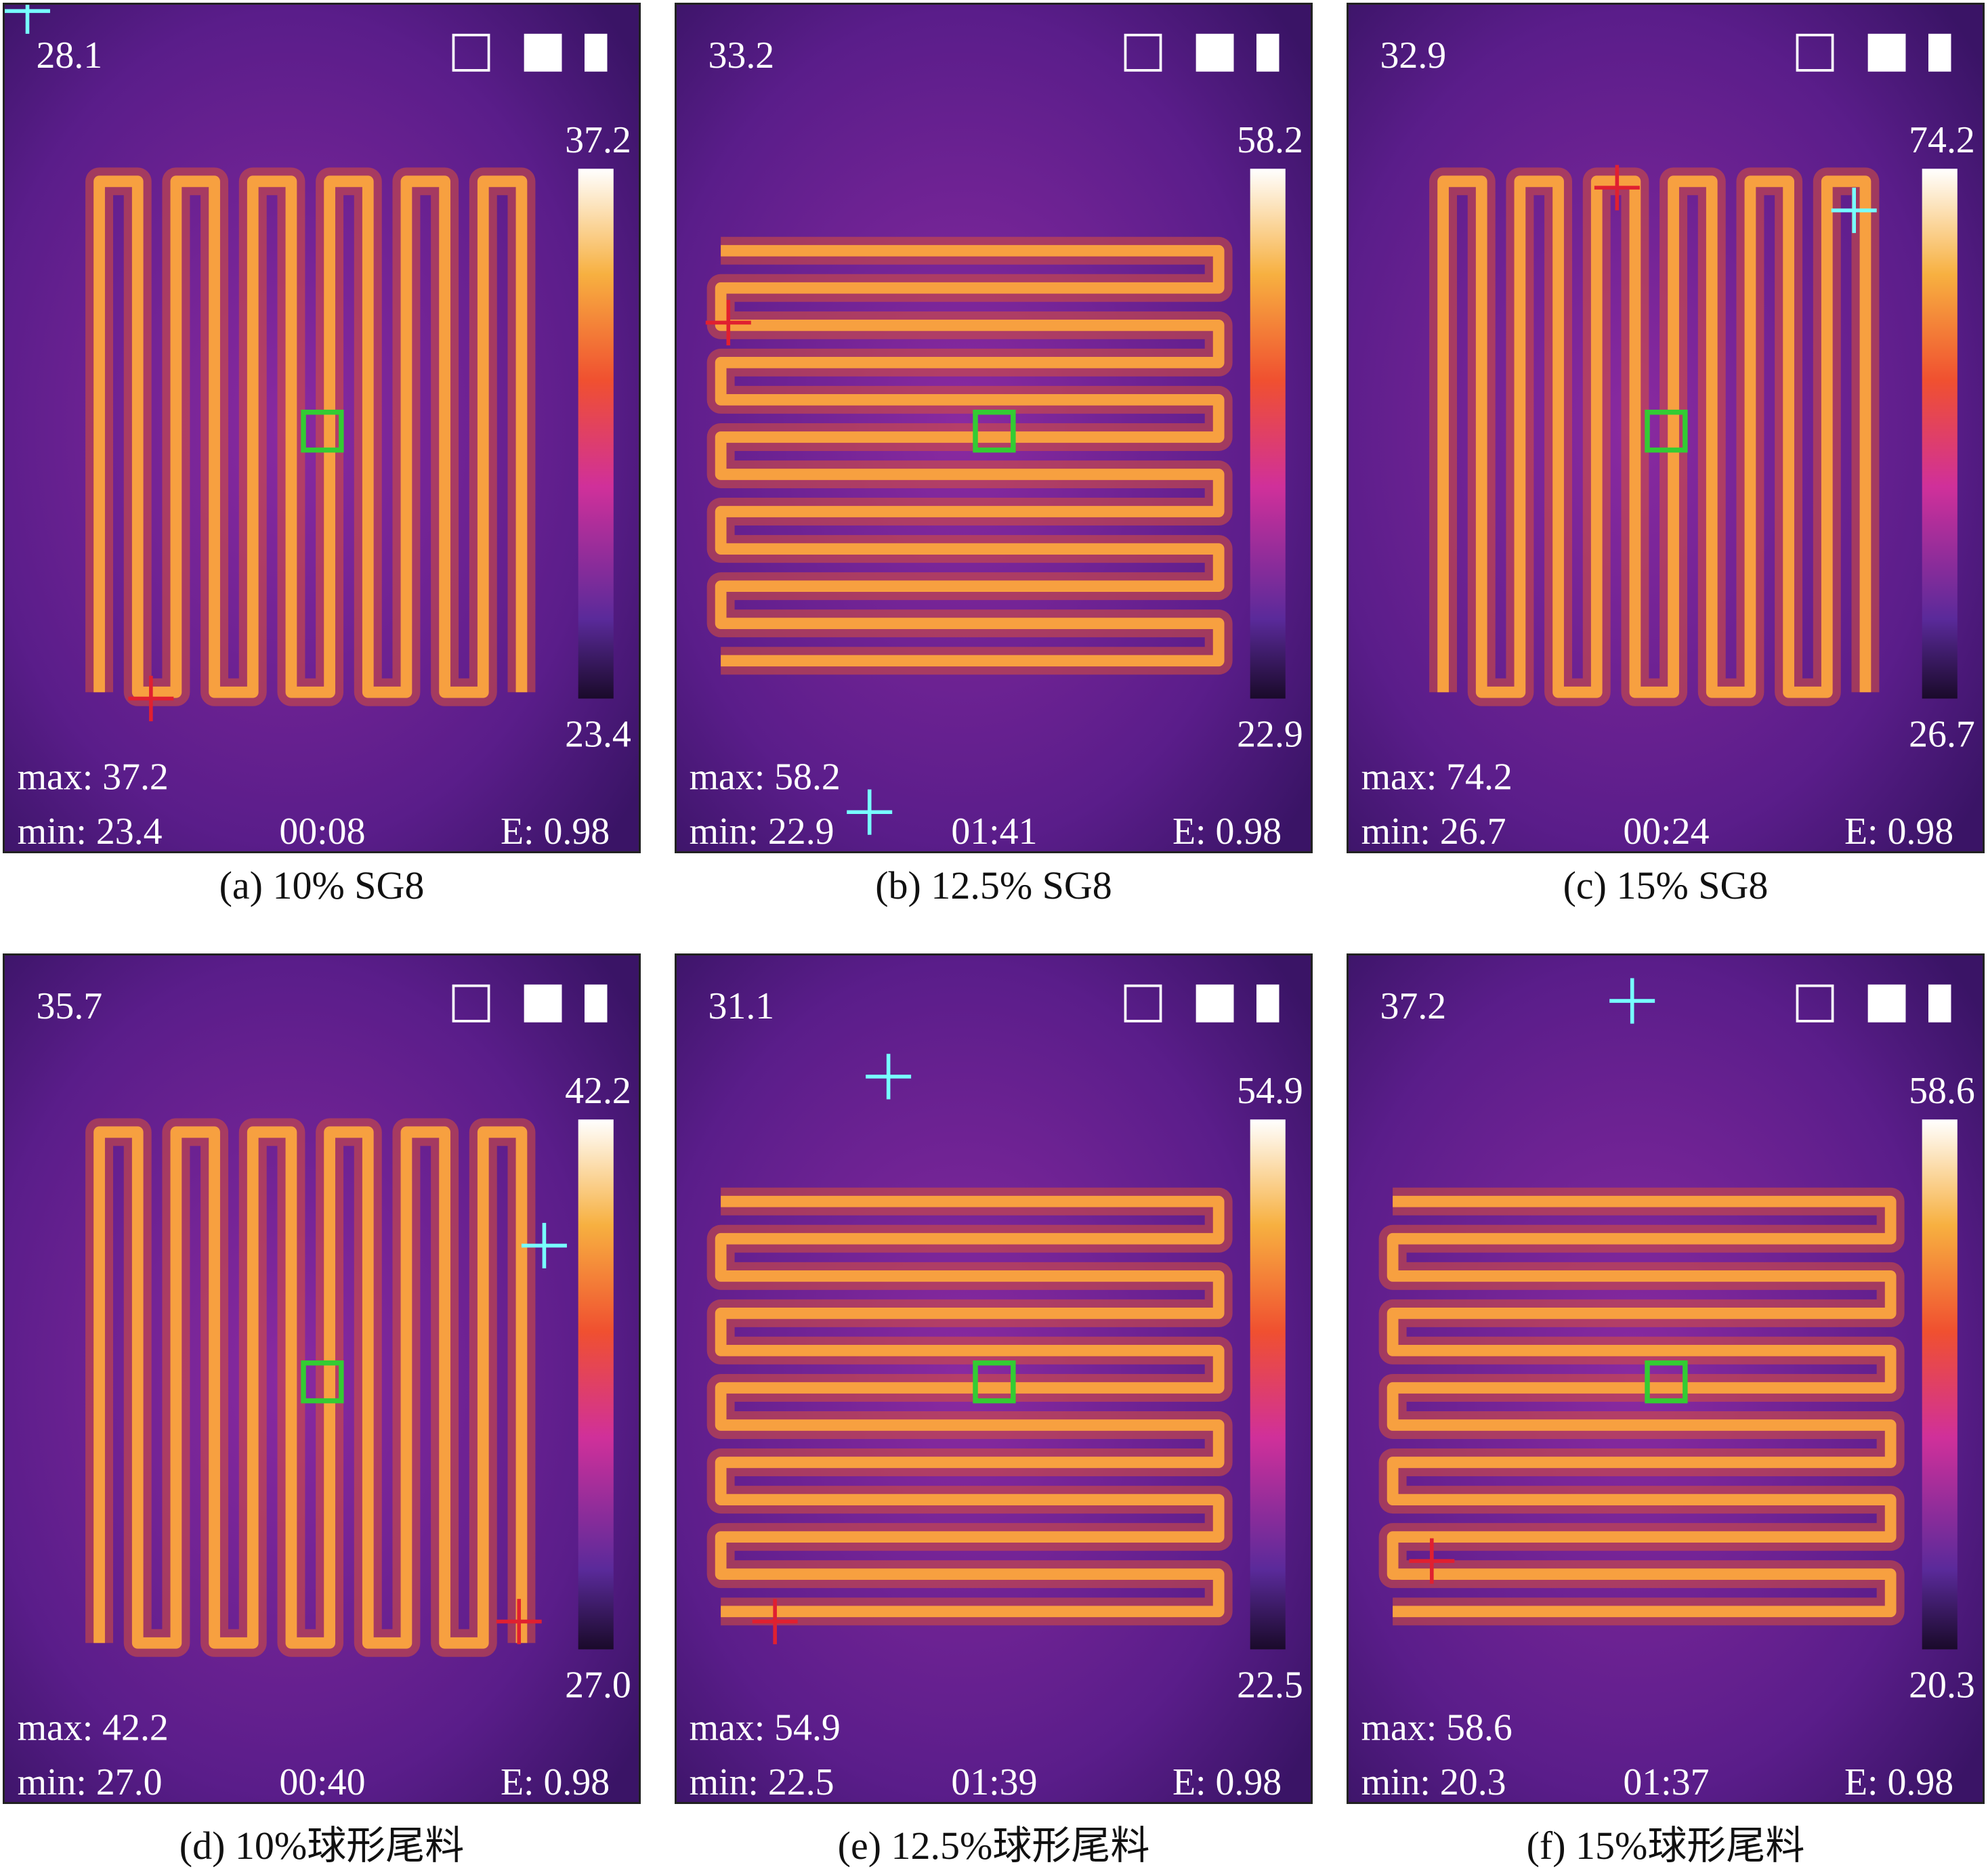 Image resolution: width=1988 pixels, height=1869 pixels. Describe the element at coordinates (765, 777) in the screenshot. I see `max-temp: max: 58.2` at that location.